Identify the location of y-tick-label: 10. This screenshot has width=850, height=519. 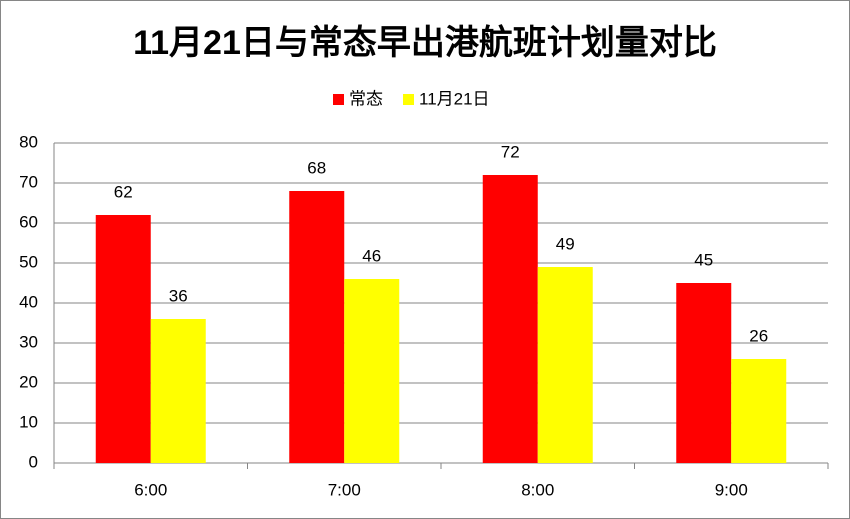
(28, 421).